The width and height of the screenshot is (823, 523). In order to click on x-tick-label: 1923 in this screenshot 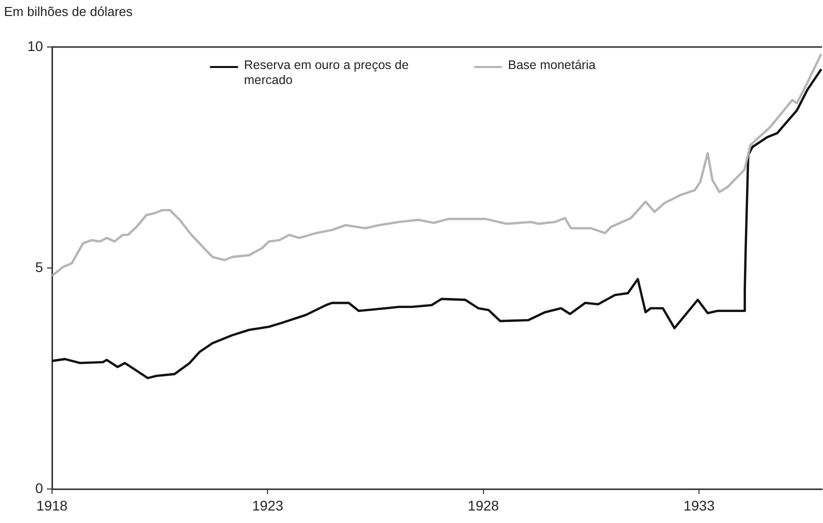, I will do `click(268, 505)`.